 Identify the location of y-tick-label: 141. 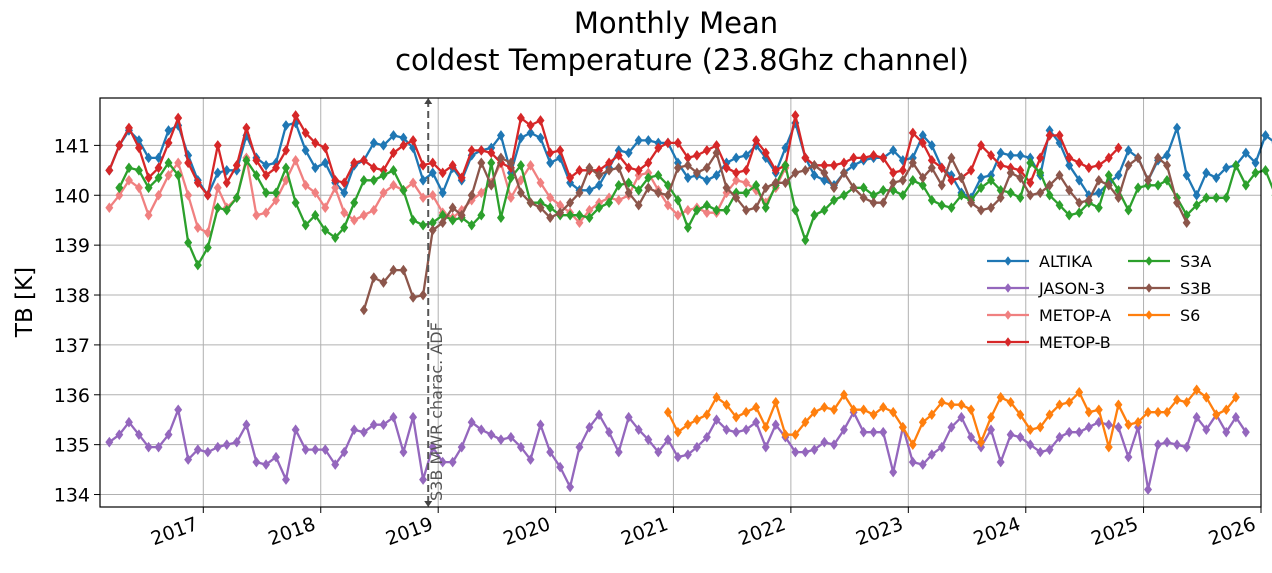
(72, 146).